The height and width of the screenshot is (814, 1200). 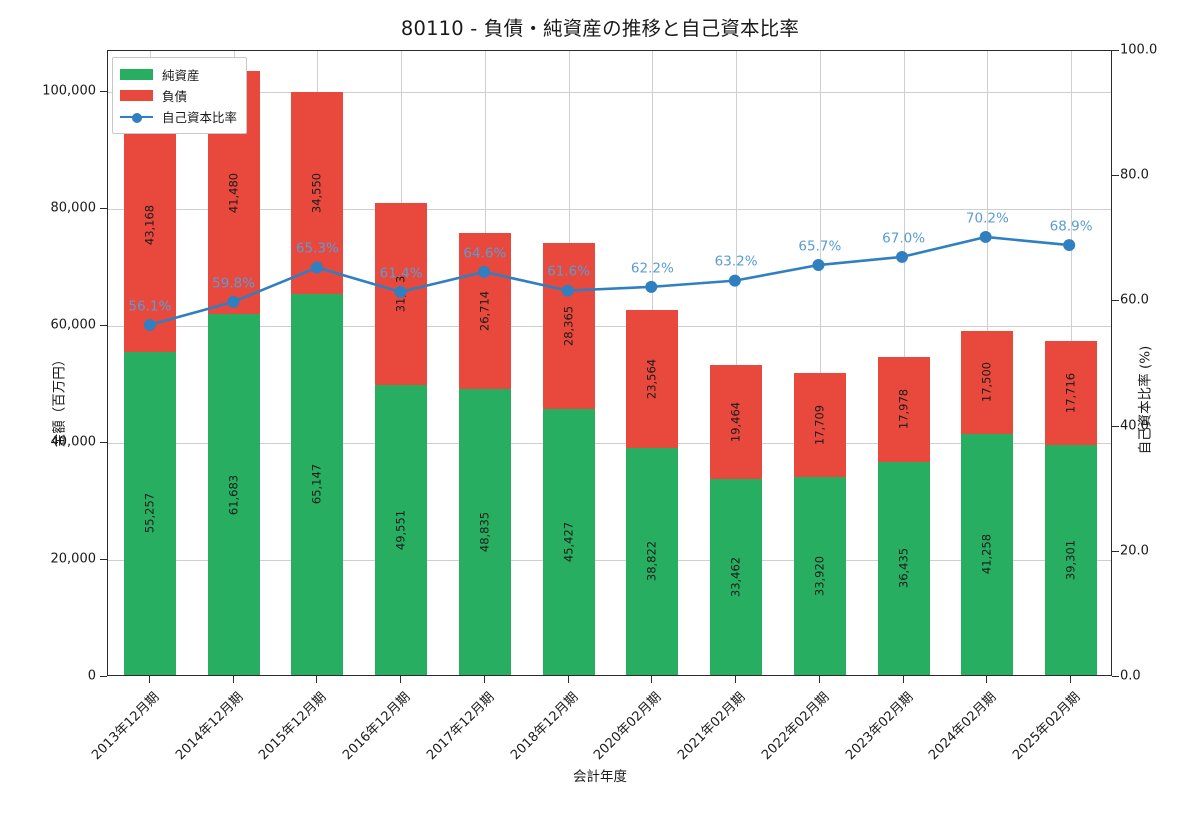 I want to click on bar-segment-equity: 45,427, so click(x=568, y=542).